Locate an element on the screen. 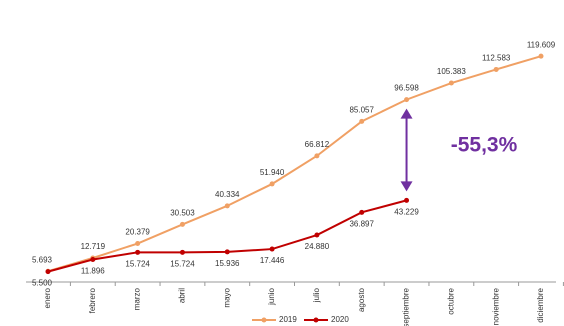  legend-item: 2019 is located at coordinates (274, 319).